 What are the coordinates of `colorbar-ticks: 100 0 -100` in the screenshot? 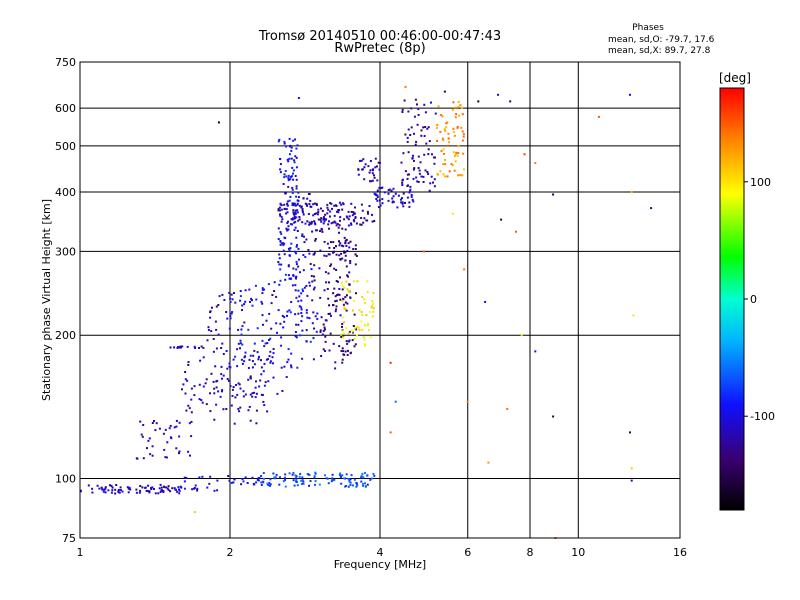 It's located at (759, 299).